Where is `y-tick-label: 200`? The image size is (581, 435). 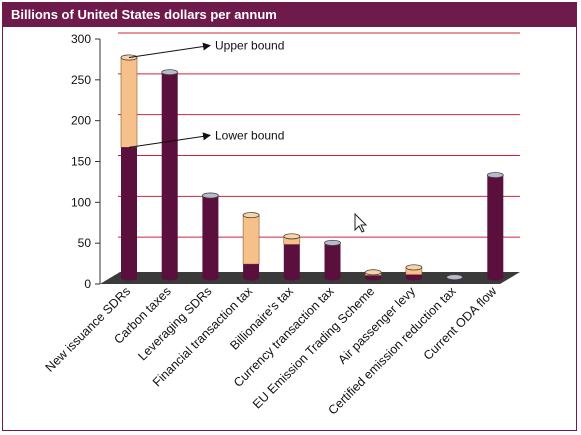 y-tick-label: 200 is located at coordinates (81, 121).